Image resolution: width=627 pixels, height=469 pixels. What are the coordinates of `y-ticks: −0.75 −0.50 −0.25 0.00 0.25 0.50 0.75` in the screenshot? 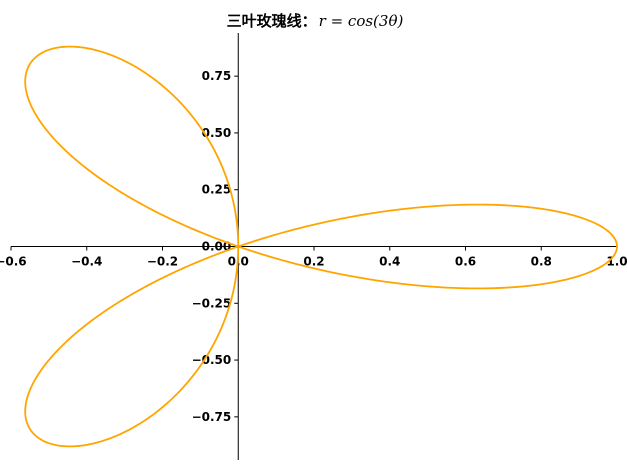 It's located at (215, 246).